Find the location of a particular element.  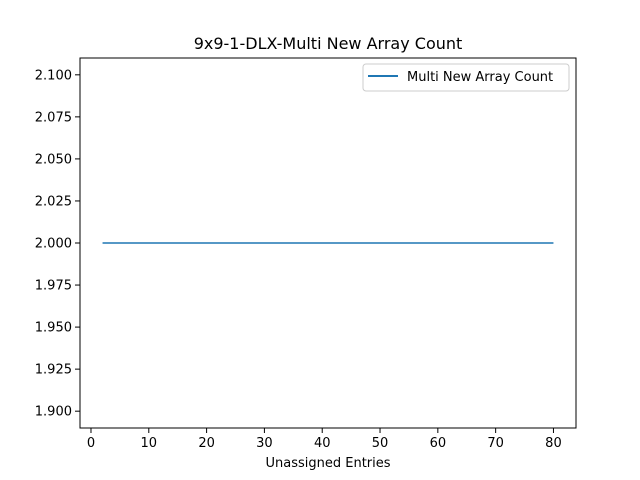

legend: Multi New Array Count is located at coordinates (466, 77).